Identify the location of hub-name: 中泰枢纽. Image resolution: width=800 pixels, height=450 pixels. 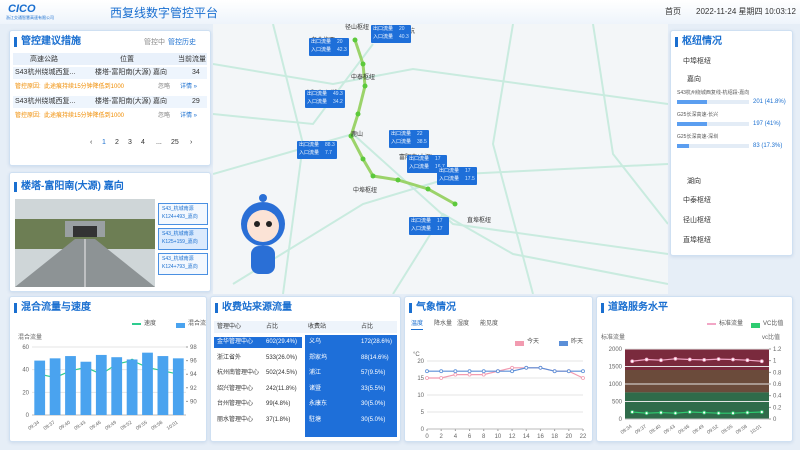
(697, 200).